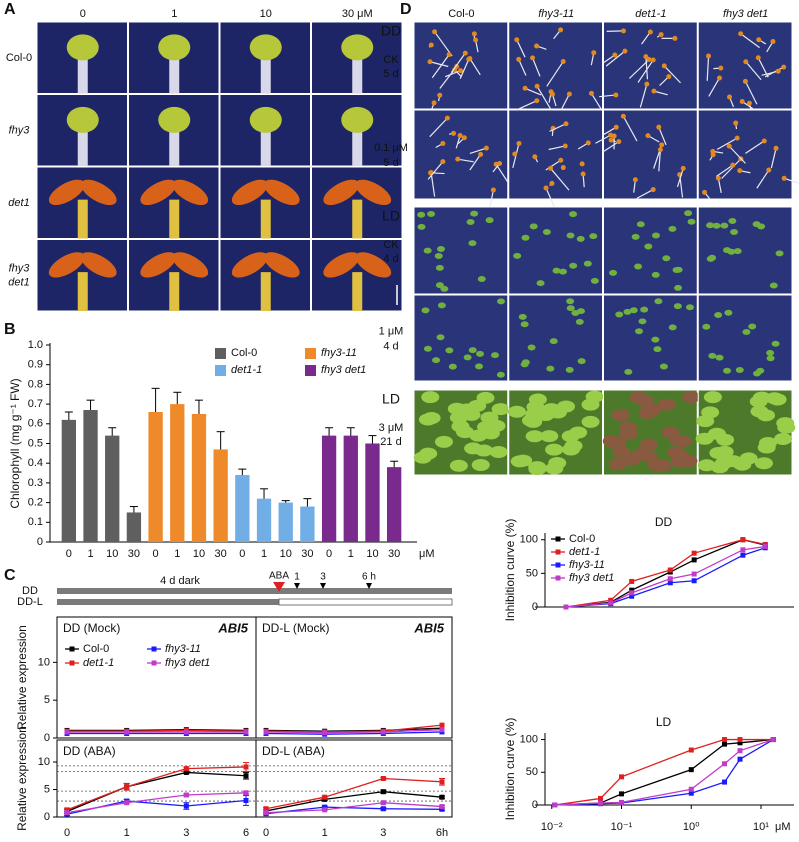 Image resolution: width=799 pixels, height=842 pixels. What do you see at coordinates (406, 9) in the screenshot?
I see `panel-letter: D` at bounding box center [406, 9].